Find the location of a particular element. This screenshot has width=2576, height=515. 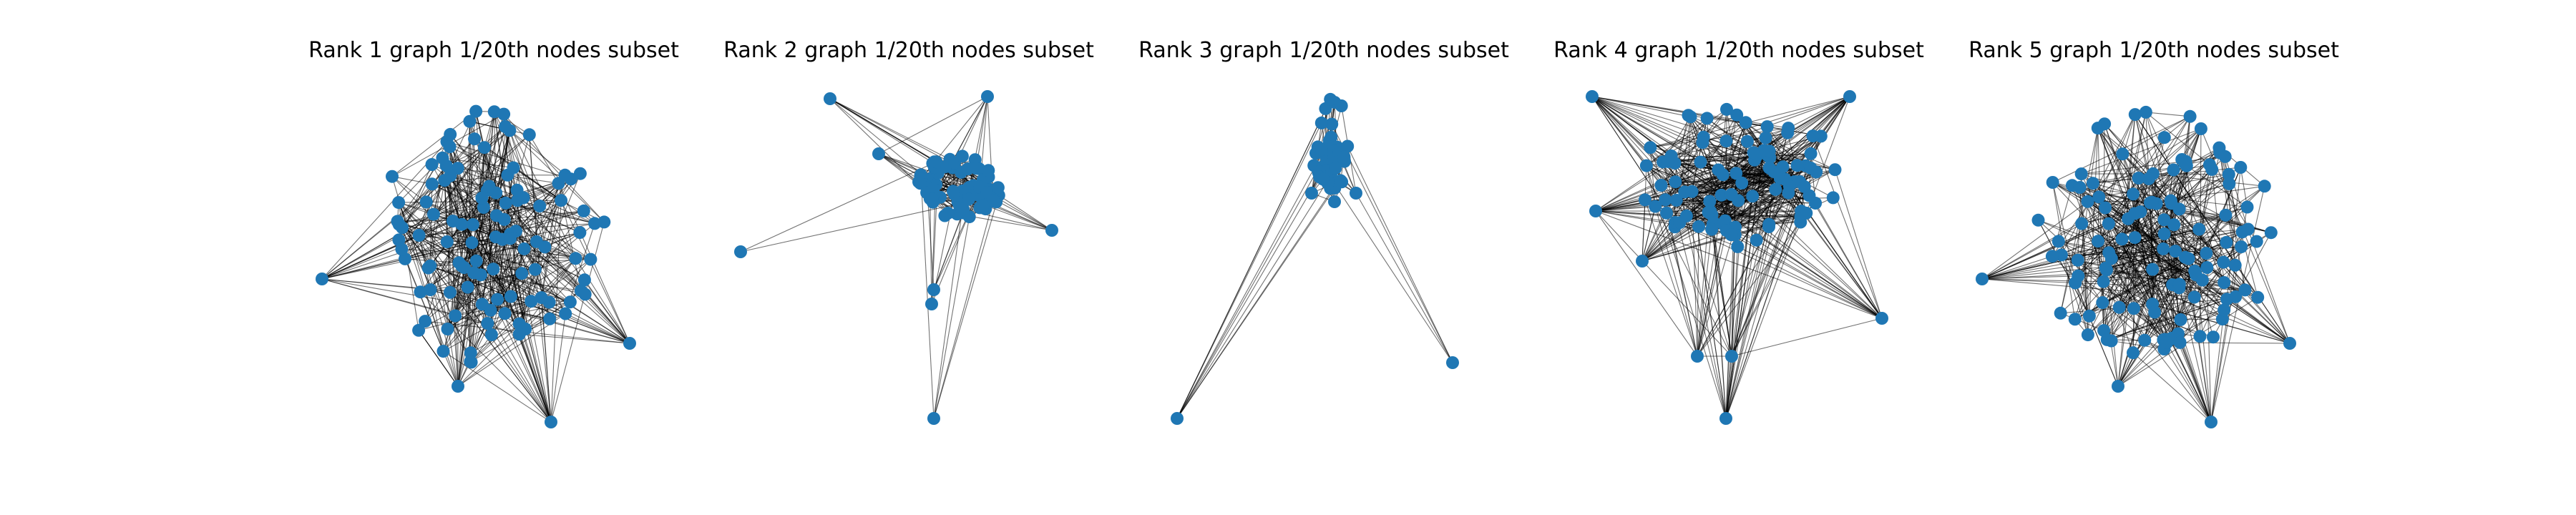

panel-title: Rank 2 graph 1/20th nodes subset is located at coordinates (908, 51).